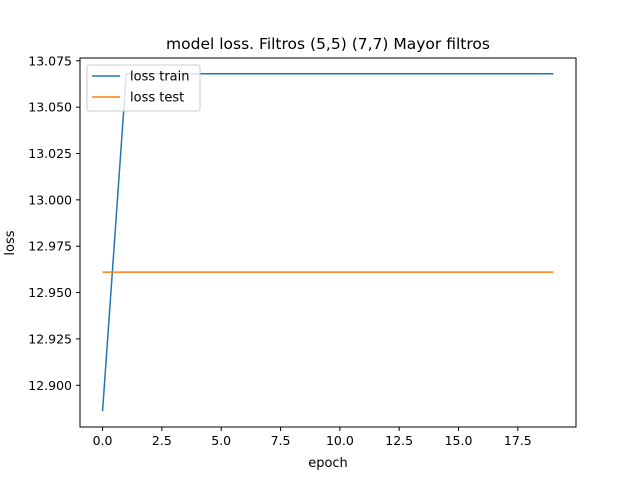 Image resolution: width=640 pixels, height=480 pixels. Describe the element at coordinates (50, 385) in the screenshot. I see `y-tick-label: 12.900` at that location.